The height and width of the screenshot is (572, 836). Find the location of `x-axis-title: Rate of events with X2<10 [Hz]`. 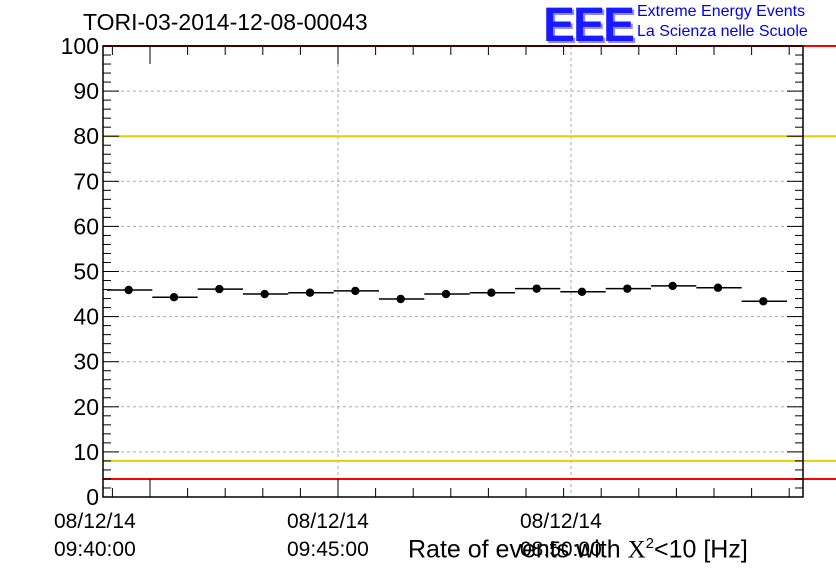

x-axis-title: Rate of events with X2<10 [Hz] is located at coordinates (578, 549).